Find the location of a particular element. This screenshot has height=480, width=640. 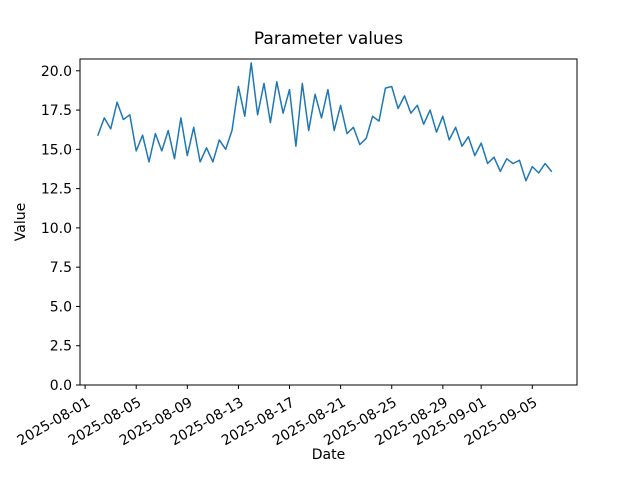

y-tick-label: 5.0 is located at coordinates (61, 307).